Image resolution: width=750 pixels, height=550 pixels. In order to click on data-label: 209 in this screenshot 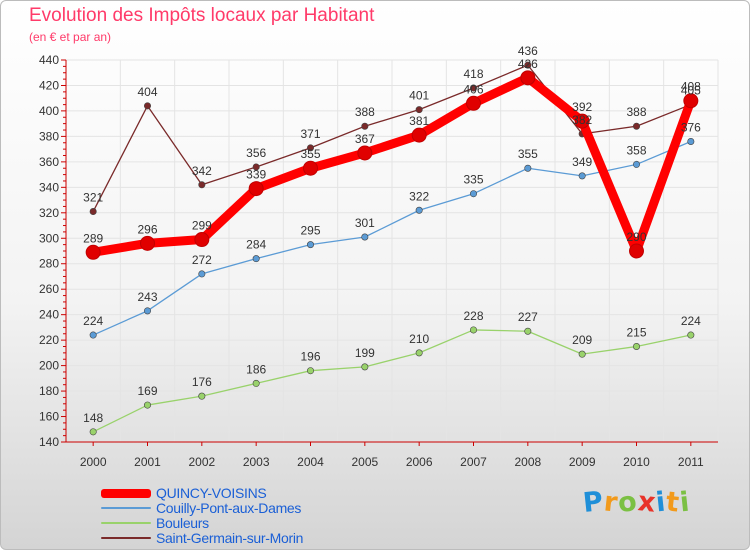, I will do `click(582, 340)`.